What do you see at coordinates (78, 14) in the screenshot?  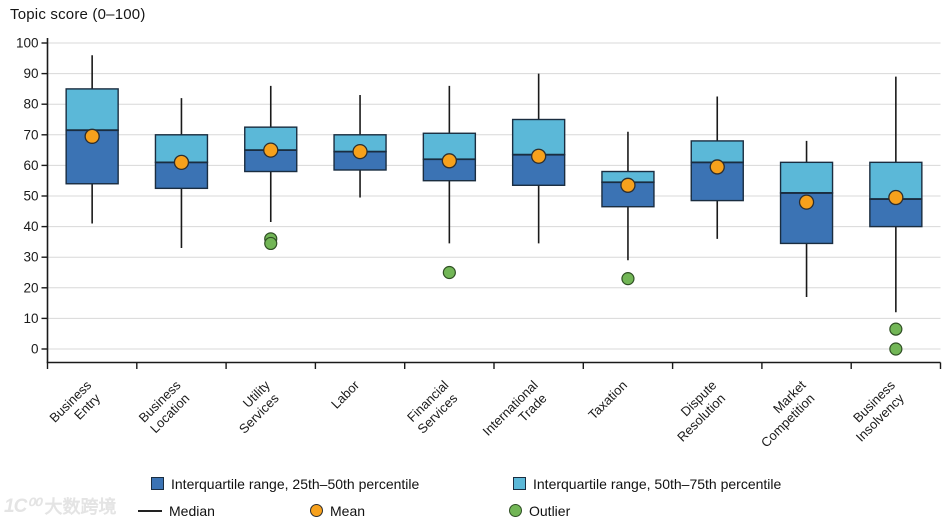 I see `chart-title: Topic score (0–100)` at bounding box center [78, 14].